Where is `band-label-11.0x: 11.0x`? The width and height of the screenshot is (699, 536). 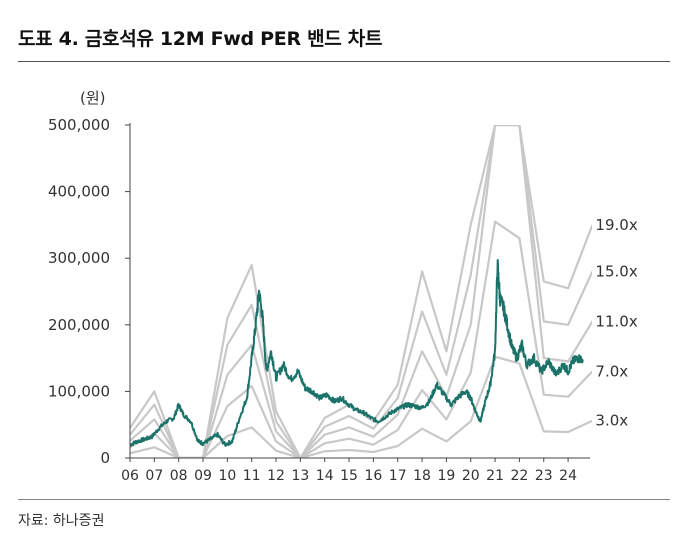
band-label-11.0x: 11.0x is located at coordinates (616, 321).